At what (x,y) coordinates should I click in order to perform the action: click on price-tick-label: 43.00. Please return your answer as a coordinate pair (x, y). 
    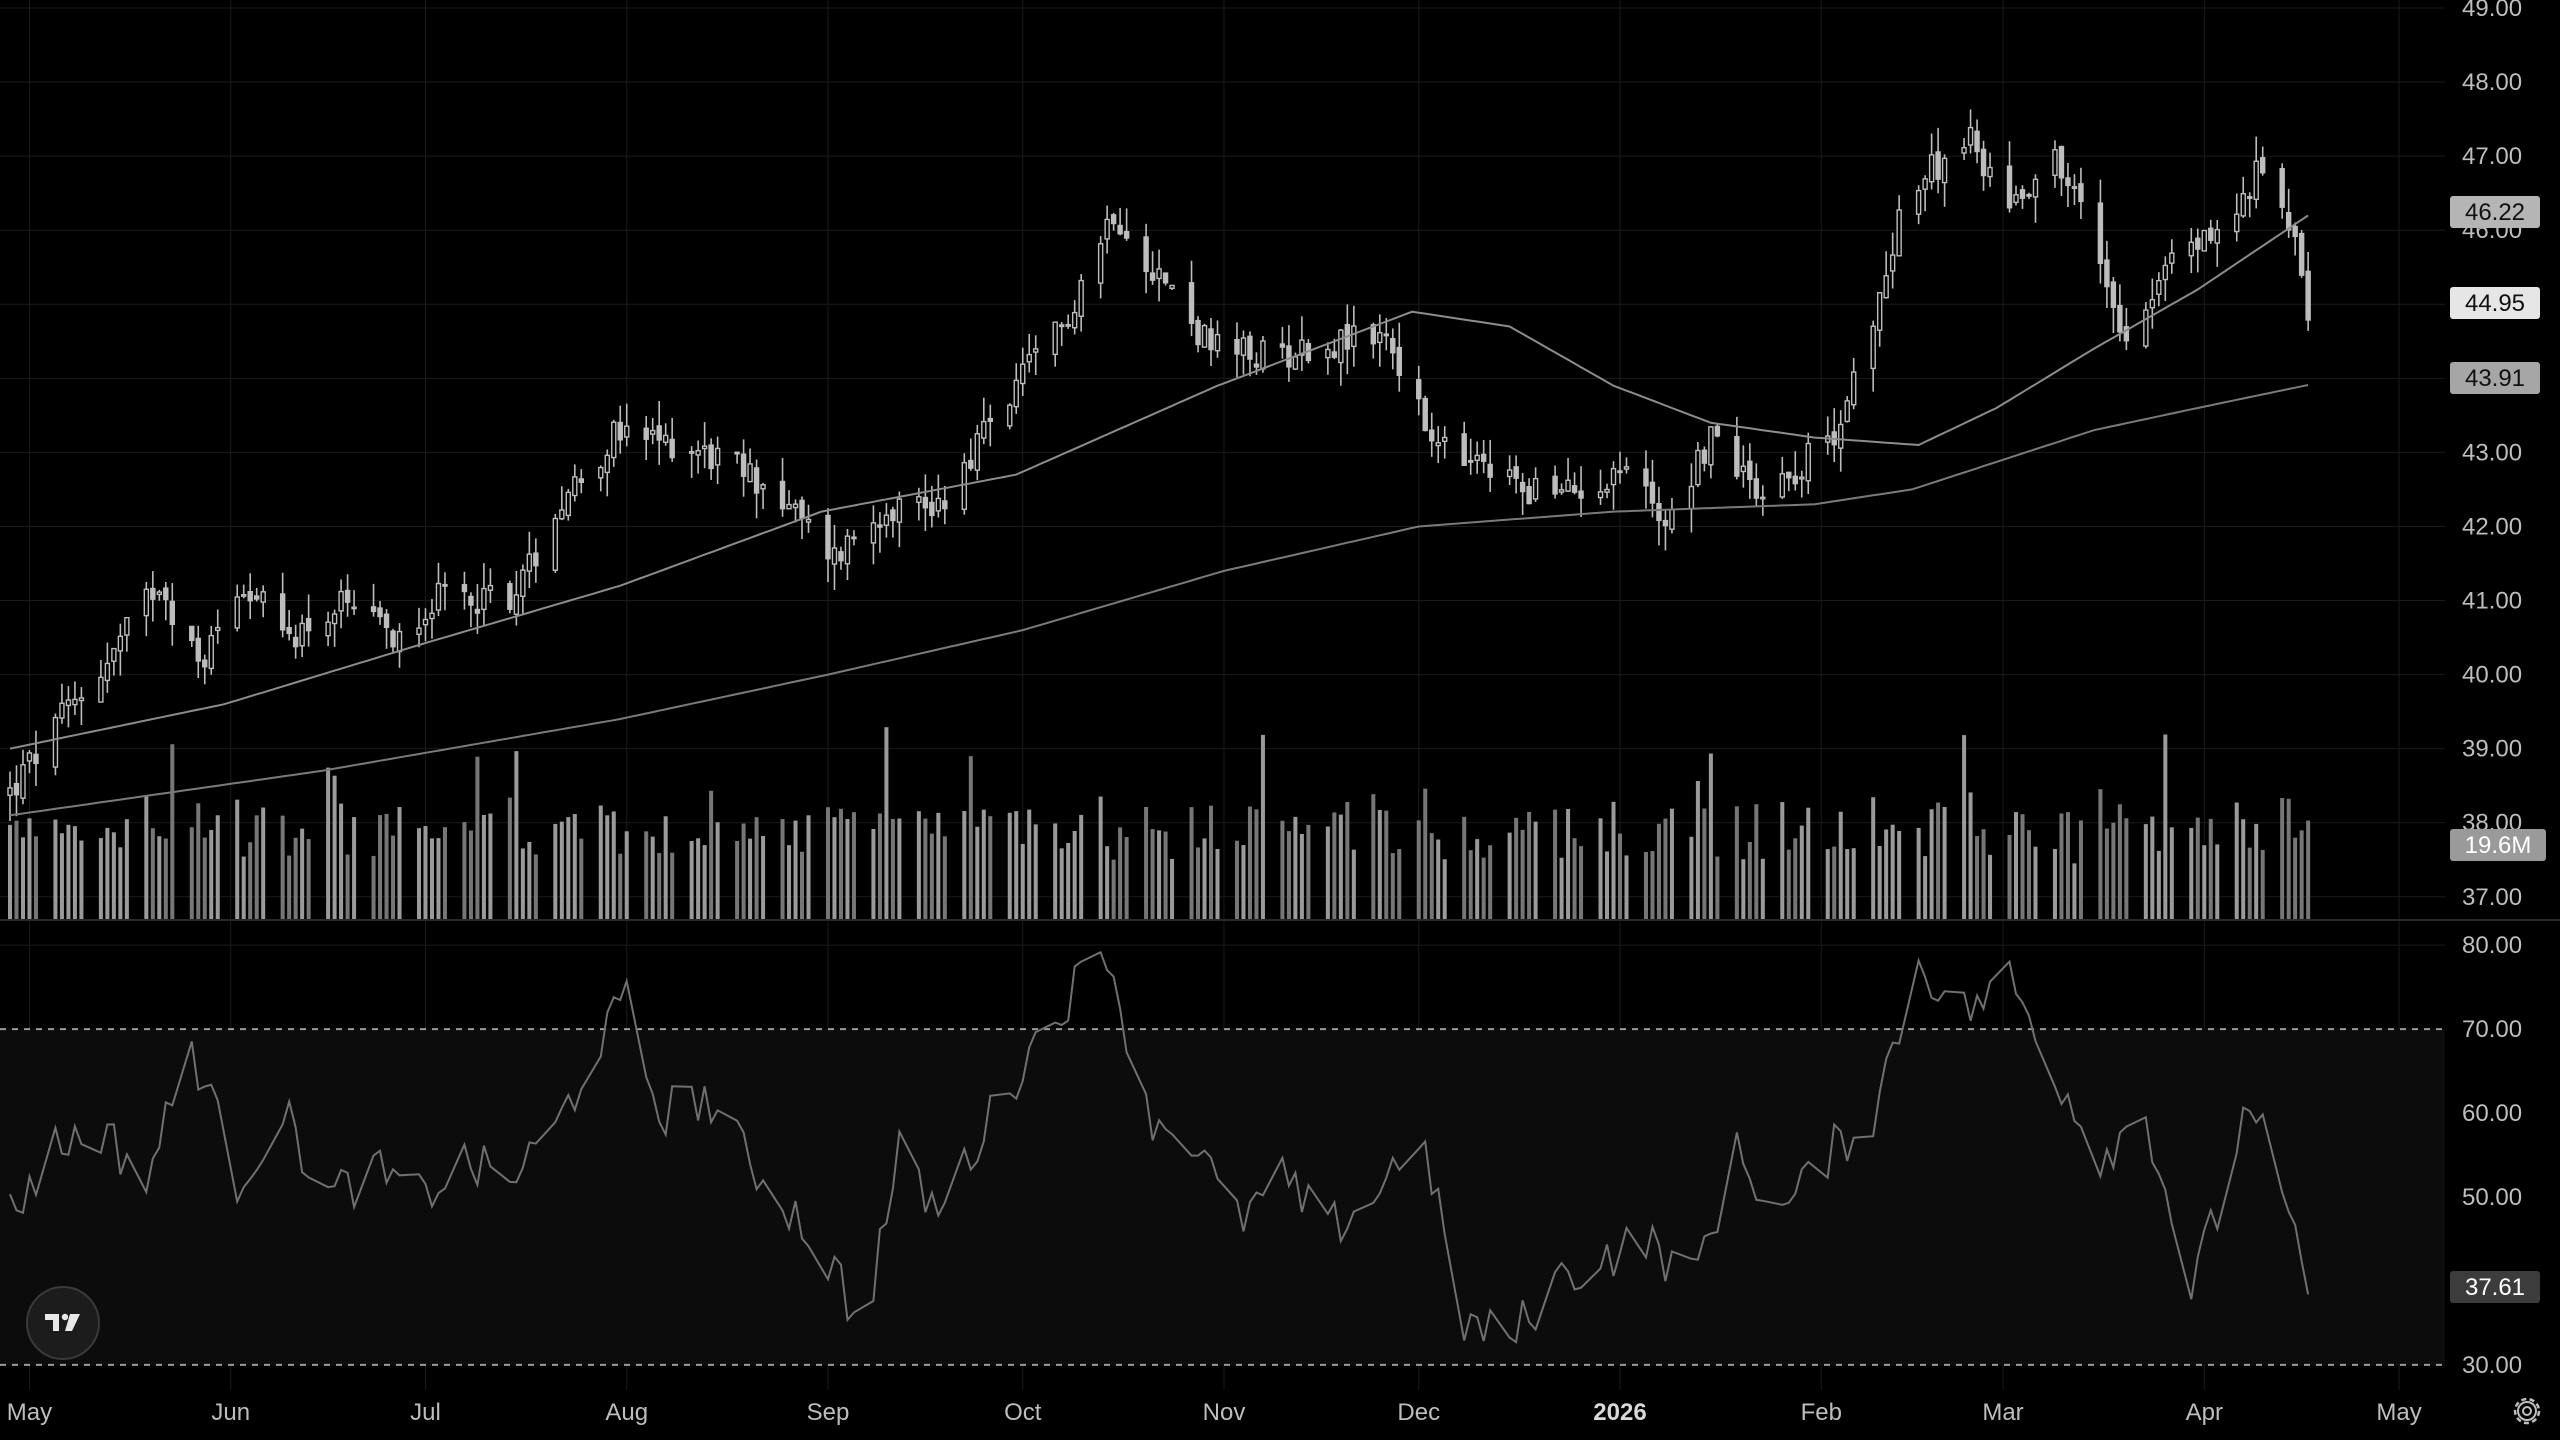
    Looking at the image, I should click on (2492, 452).